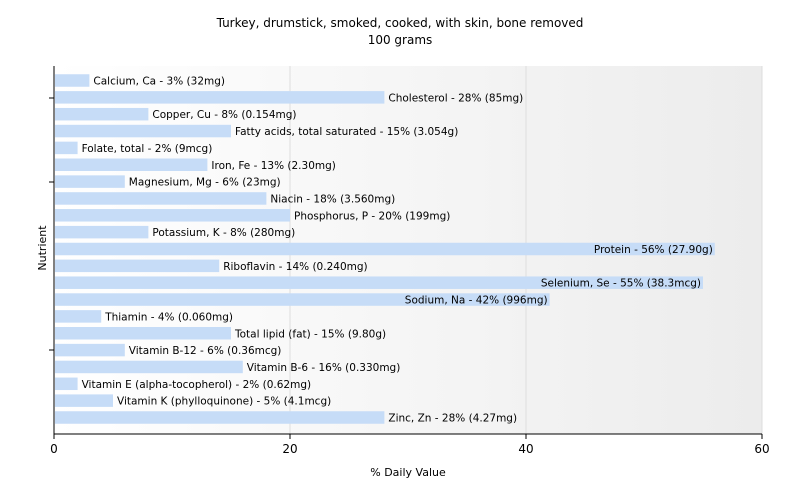  I want to click on x-axis-title: % Daily Value, so click(408, 472).